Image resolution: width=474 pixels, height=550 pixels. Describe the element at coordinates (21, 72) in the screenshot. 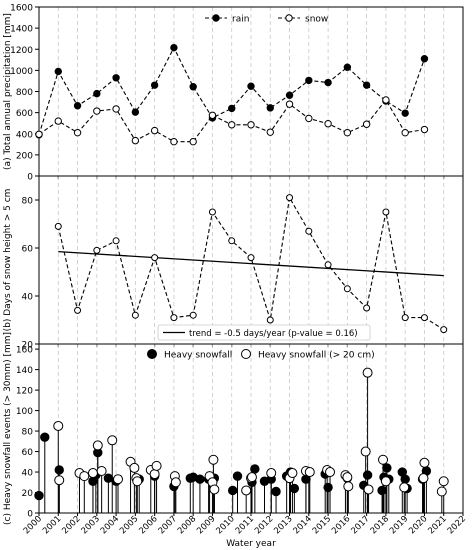

I see `y-tick-label: 1000` at that location.